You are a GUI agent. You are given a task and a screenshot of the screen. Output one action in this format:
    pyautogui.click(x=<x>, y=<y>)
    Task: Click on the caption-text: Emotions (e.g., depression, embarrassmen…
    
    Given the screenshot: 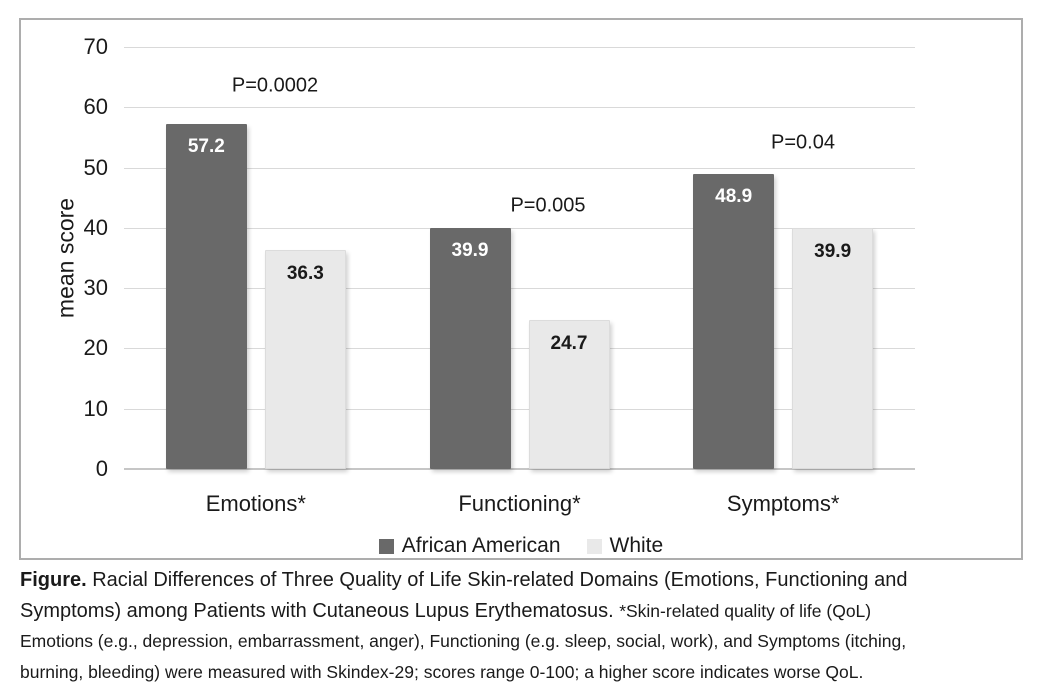 What is the action you would take?
    pyautogui.click(x=463, y=641)
    